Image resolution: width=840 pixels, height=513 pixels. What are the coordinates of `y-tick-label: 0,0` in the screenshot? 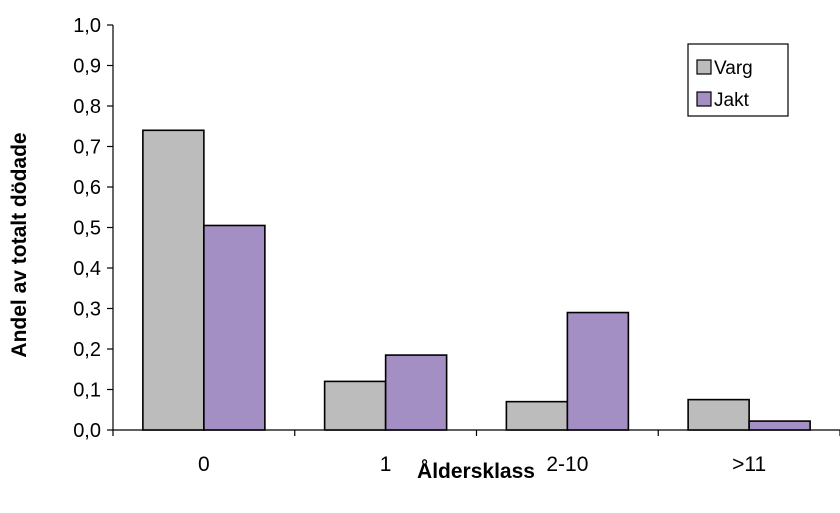 It's located at (87, 431).